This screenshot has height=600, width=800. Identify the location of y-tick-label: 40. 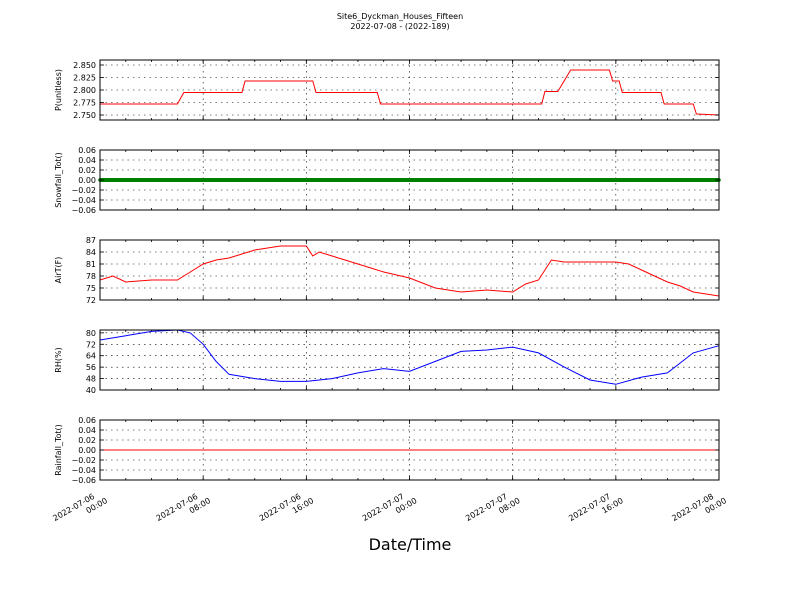
(91, 390).